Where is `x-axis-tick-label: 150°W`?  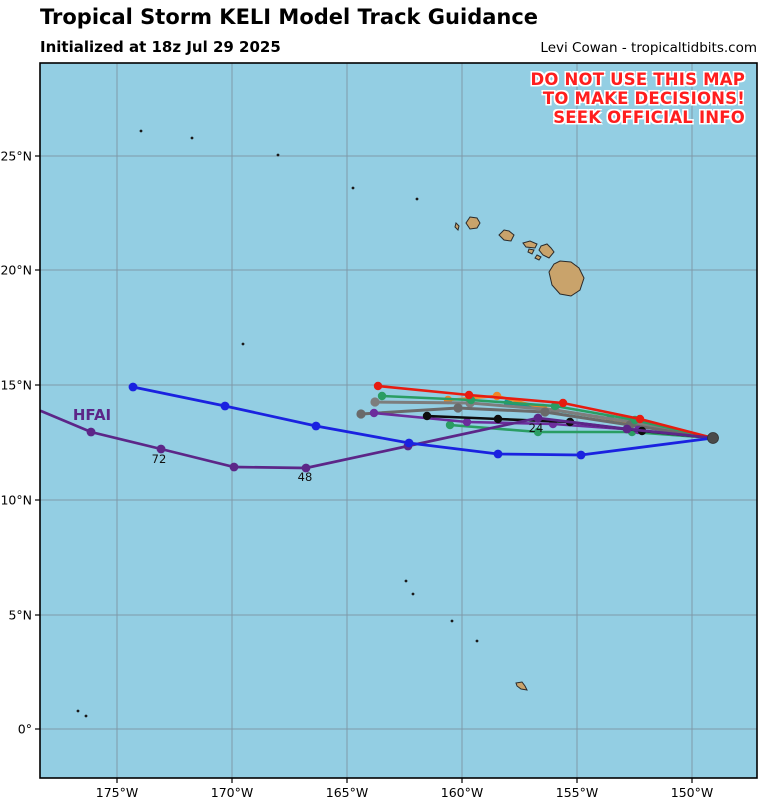
x-axis-tick-label: 150°W is located at coordinates (692, 792).